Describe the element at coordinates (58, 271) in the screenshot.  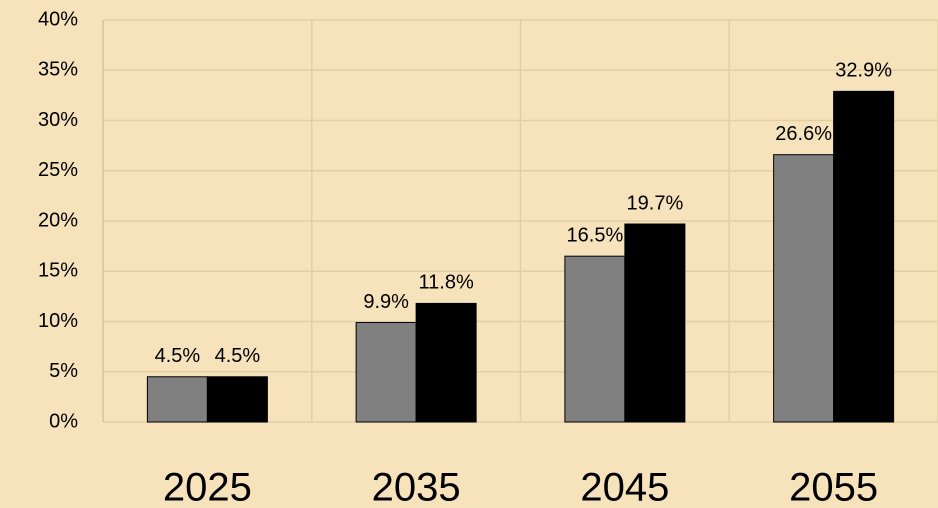
I see `y-tick-label: 15%` at that location.